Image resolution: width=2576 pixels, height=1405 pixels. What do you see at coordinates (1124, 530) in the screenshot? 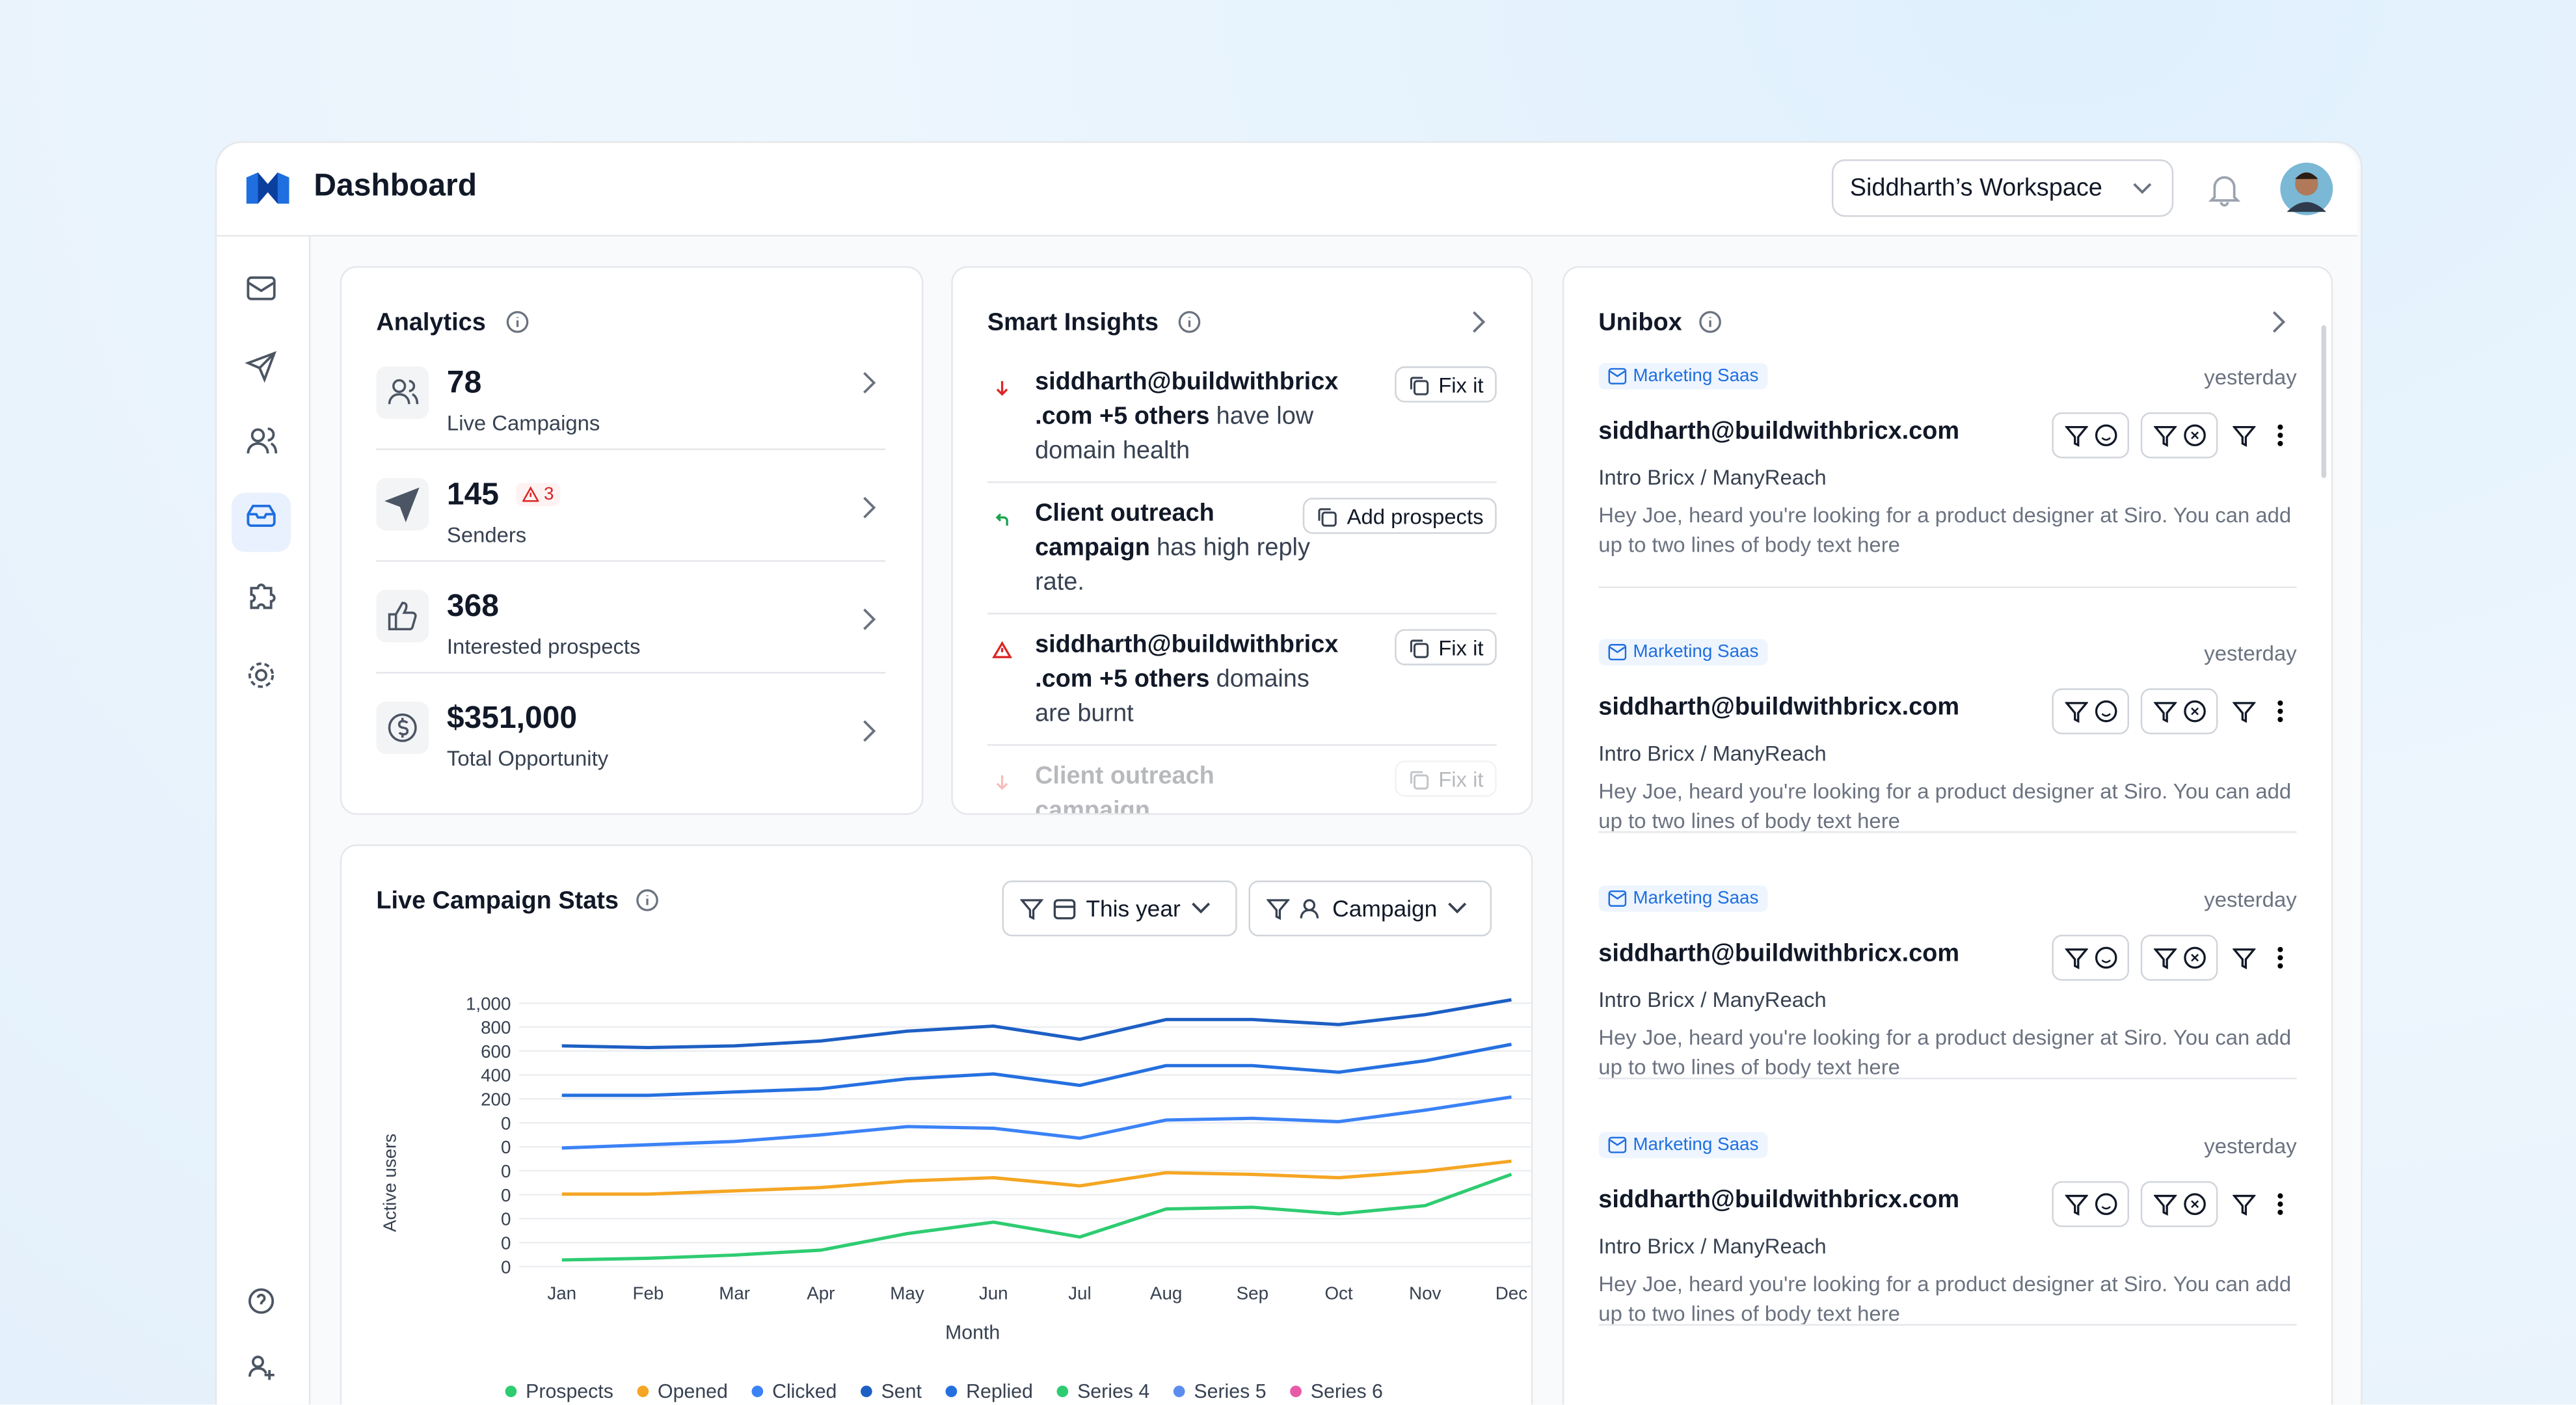
I see `insight-subject: Client outreach campaign` at bounding box center [1124, 530].